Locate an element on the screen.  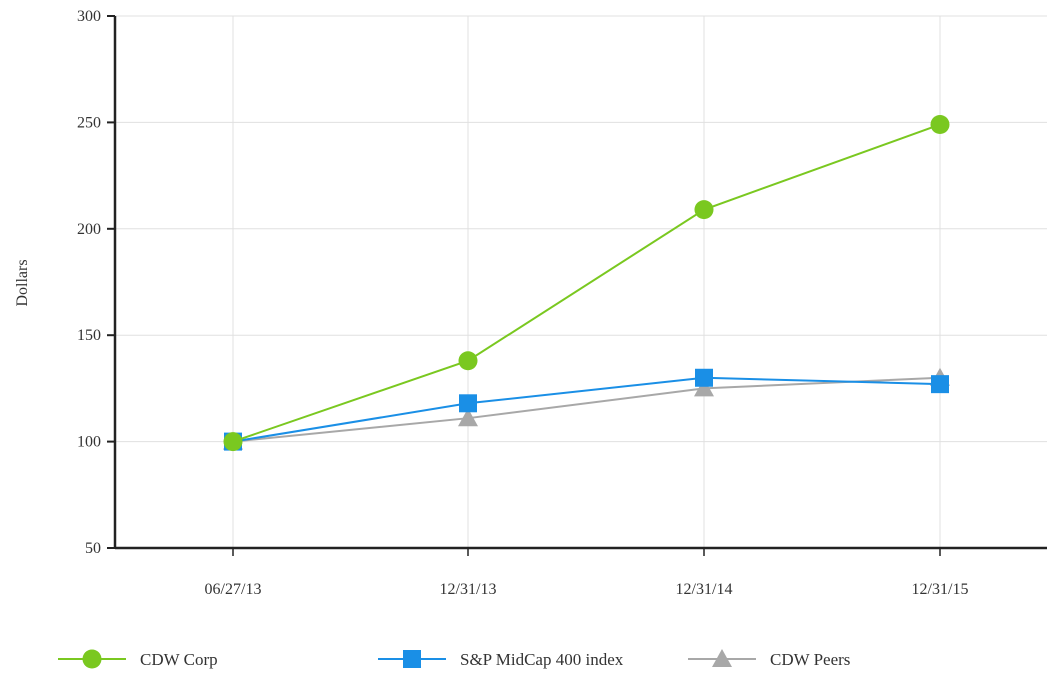
y-axis-title: Dollars is located at coordinates (22, 282).